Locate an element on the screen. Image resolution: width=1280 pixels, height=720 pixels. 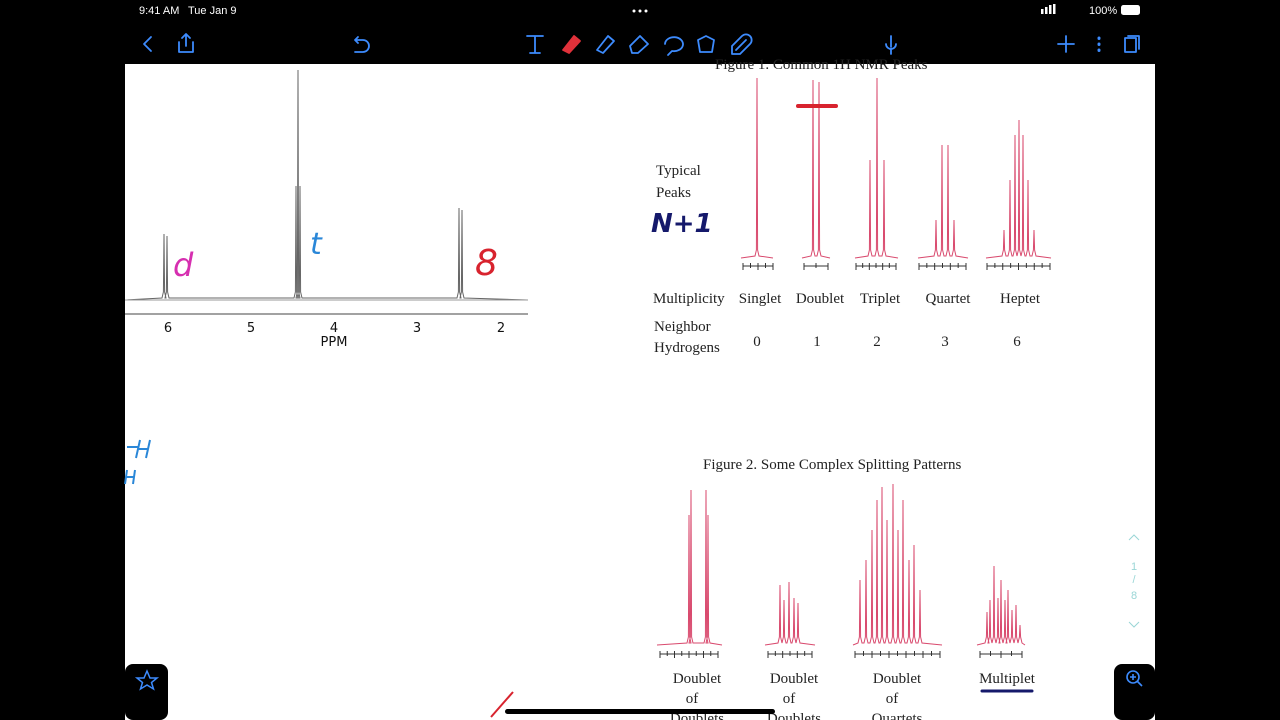
highlighter-tool is located at coordinates (605, 44).